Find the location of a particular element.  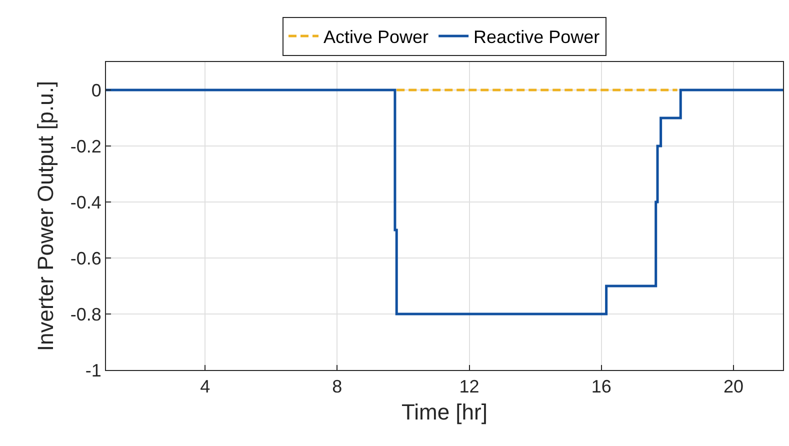

y-tick-label: -0.4 is located at coordinates (86, 202).